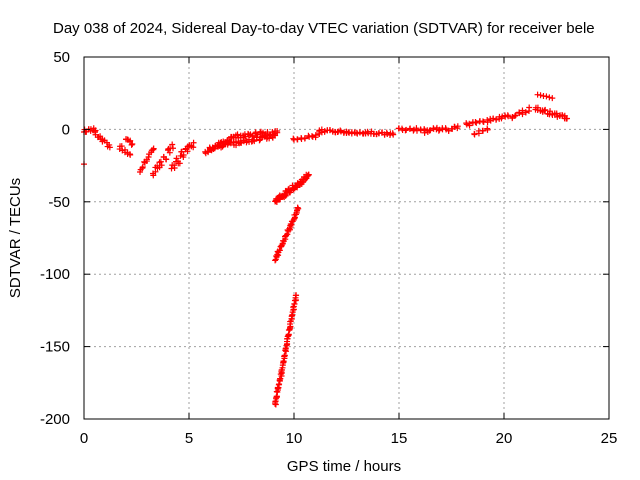  Describe the element at coordinates (294, 438) in the screenshot. I see `x-tick-label: 10` at that location.